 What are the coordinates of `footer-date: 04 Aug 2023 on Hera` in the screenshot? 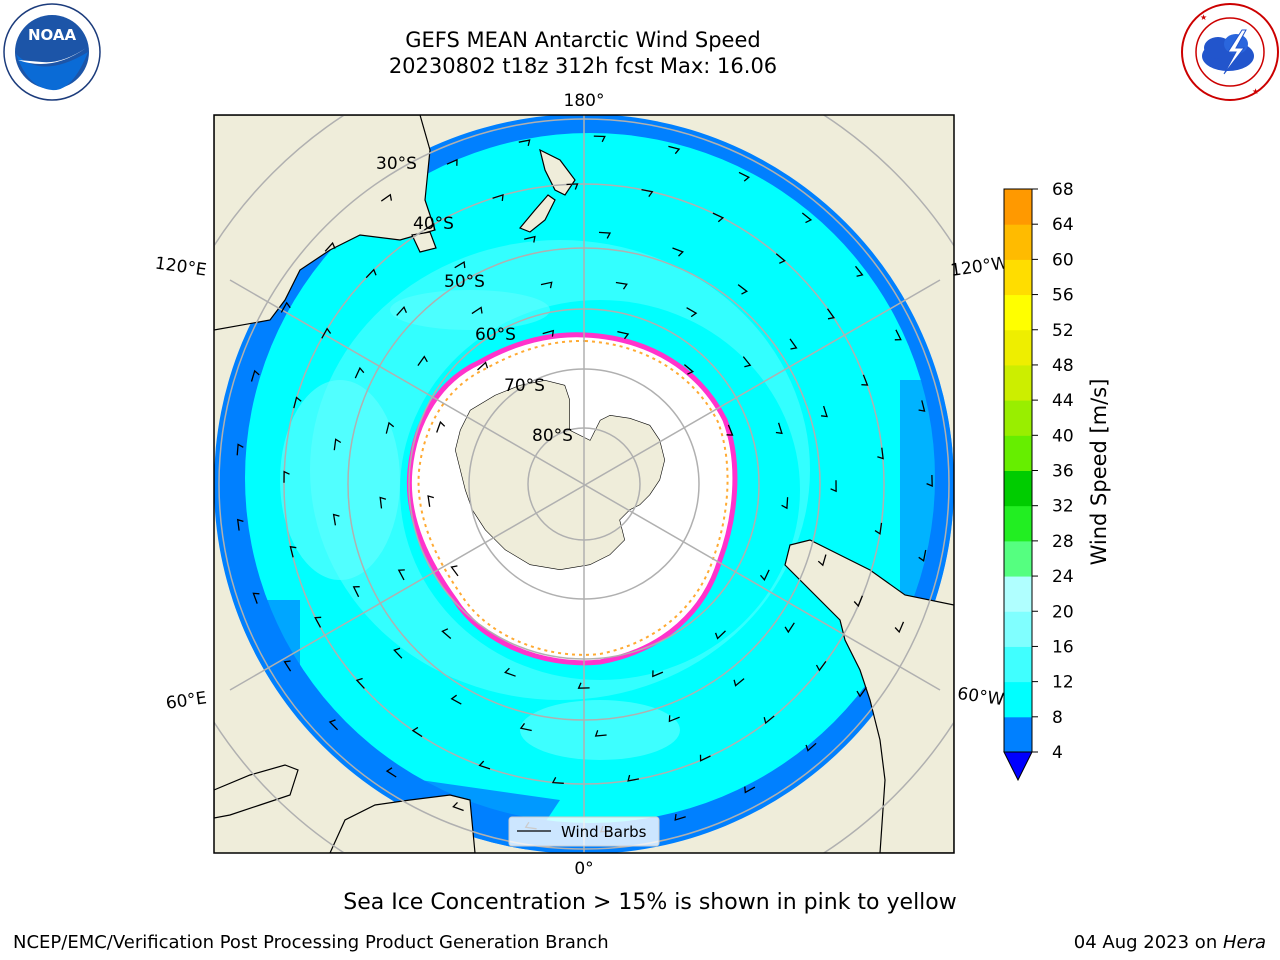 It's located at (1170, 942).